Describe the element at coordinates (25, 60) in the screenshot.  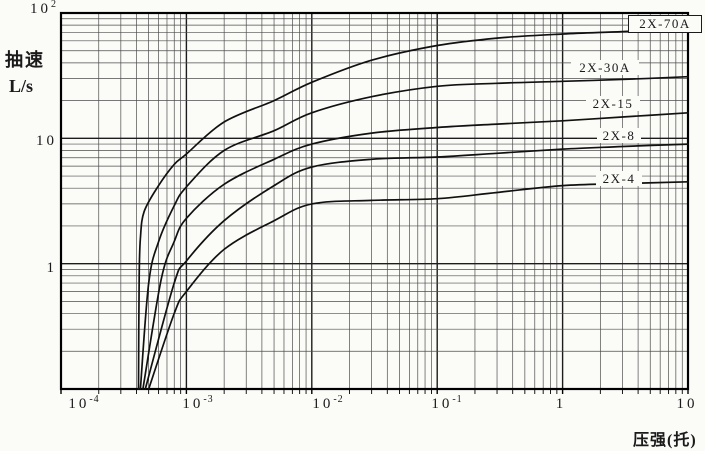
I see `y-axis-title: 抽速` at that location.